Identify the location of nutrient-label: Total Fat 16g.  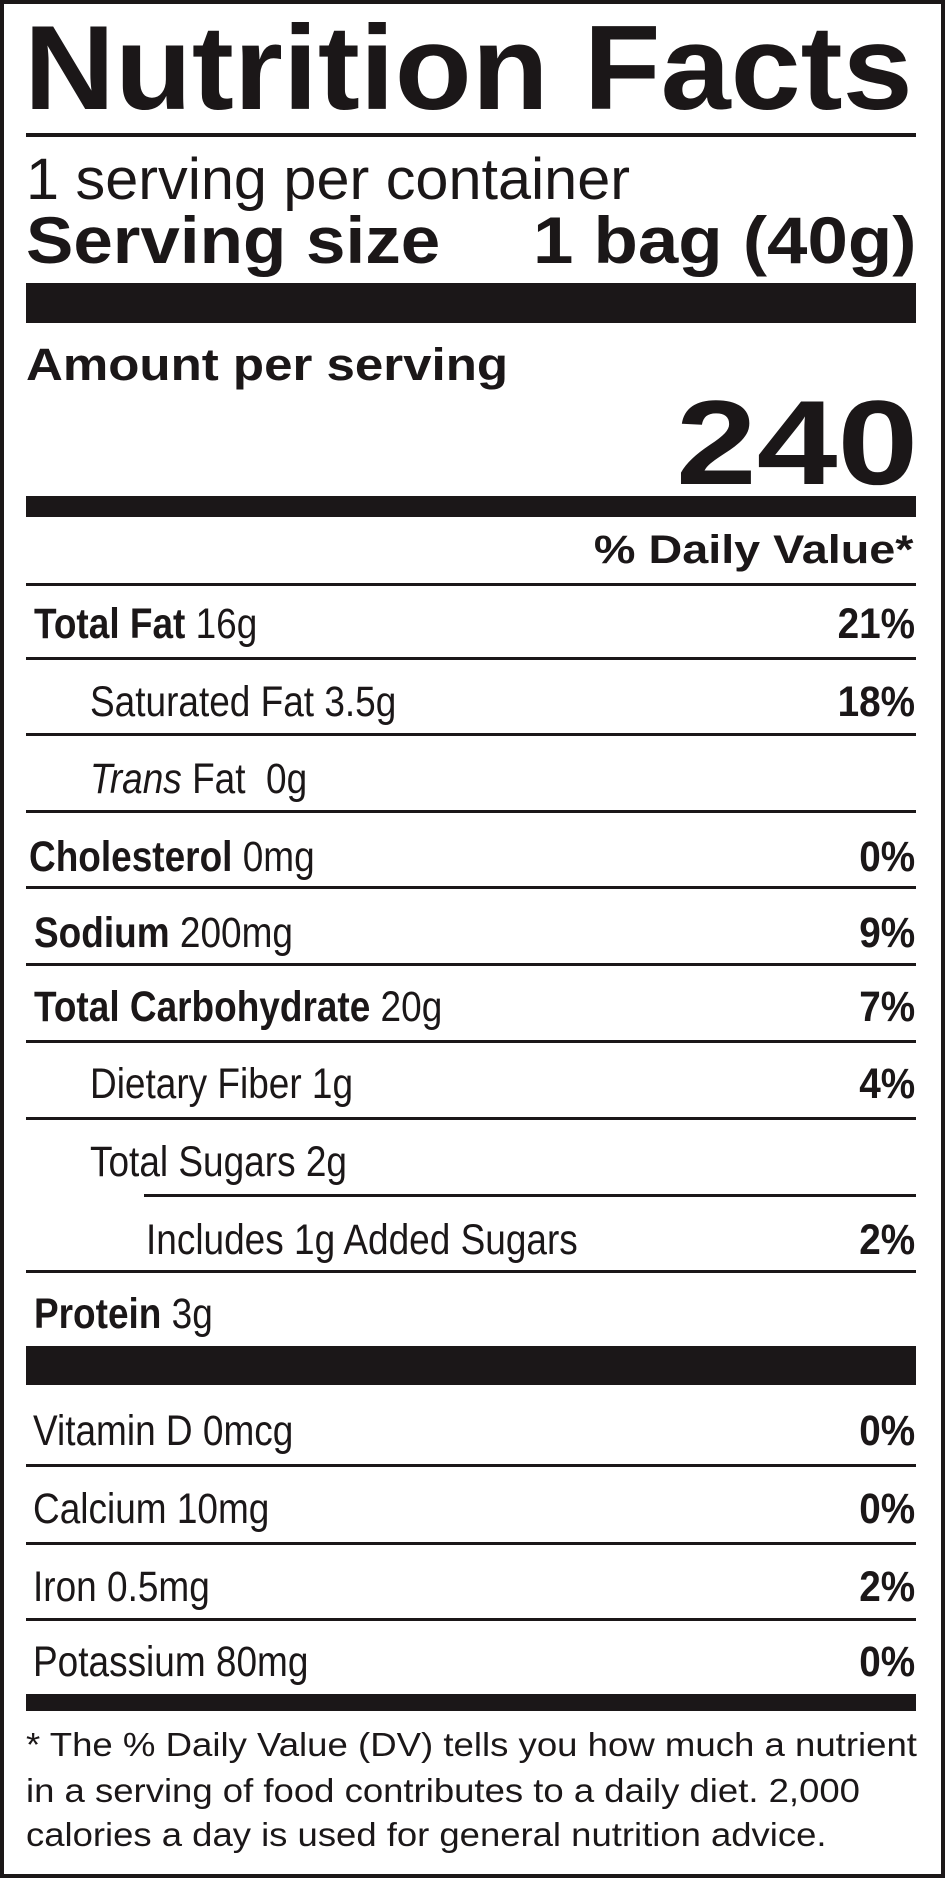
(145, 624).